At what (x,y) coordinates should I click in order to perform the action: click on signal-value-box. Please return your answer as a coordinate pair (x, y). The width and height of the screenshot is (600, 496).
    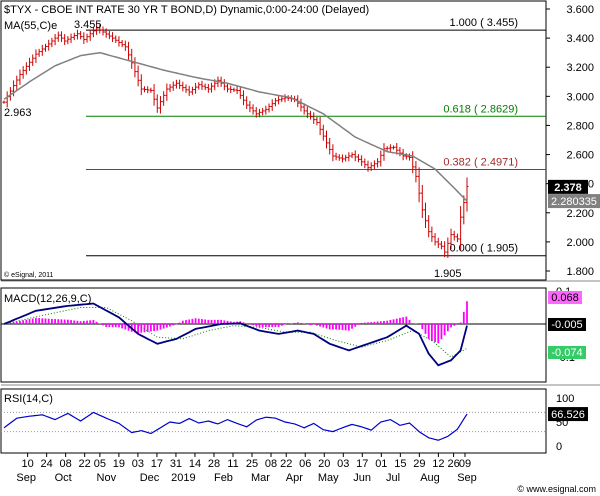
    Looking at the image, I should click on (567, 352).